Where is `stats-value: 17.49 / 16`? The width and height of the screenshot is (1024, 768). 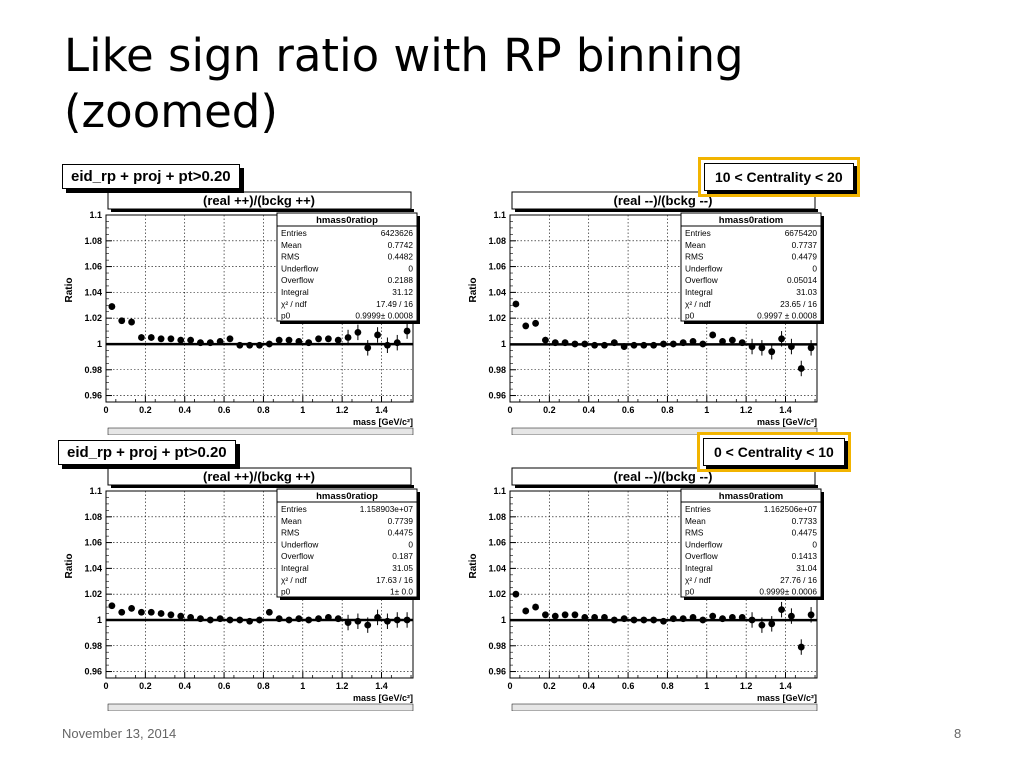 stats-value: 17.49 / 16 is located at coordinates (394, 304).